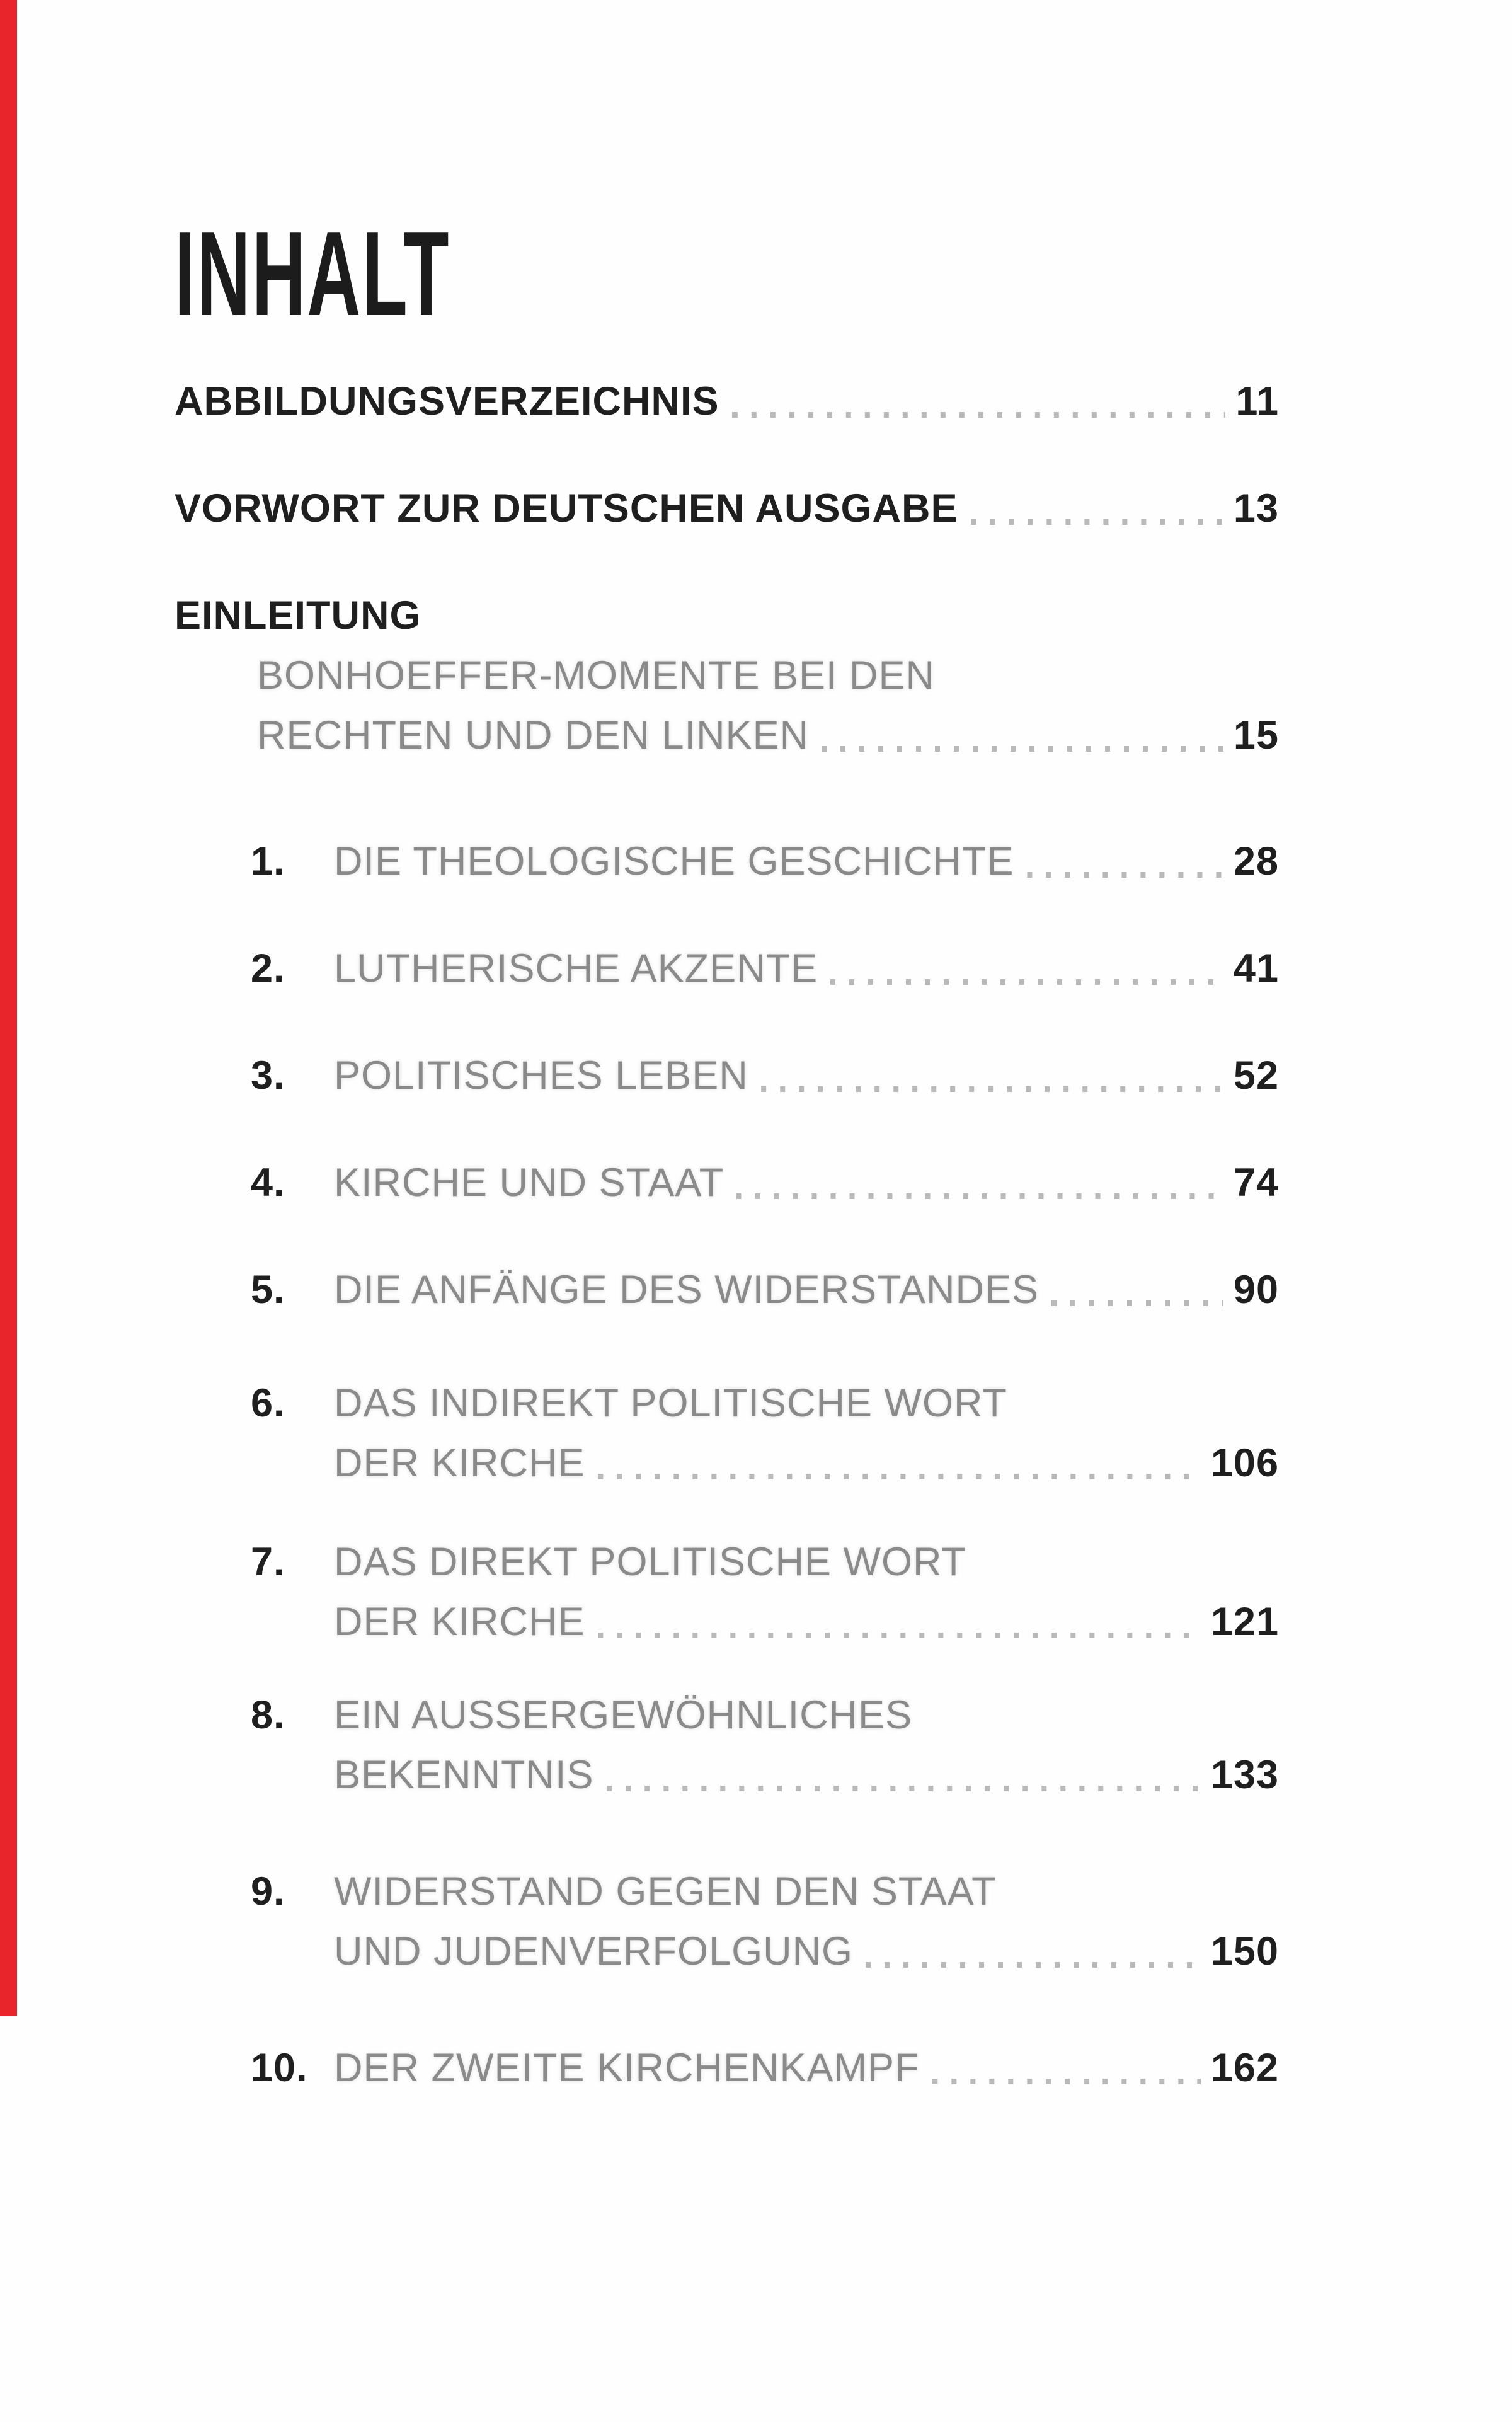 The image size is (1512, 2422). I want to click on entry-page-number: 52, so click(1256, 1075).